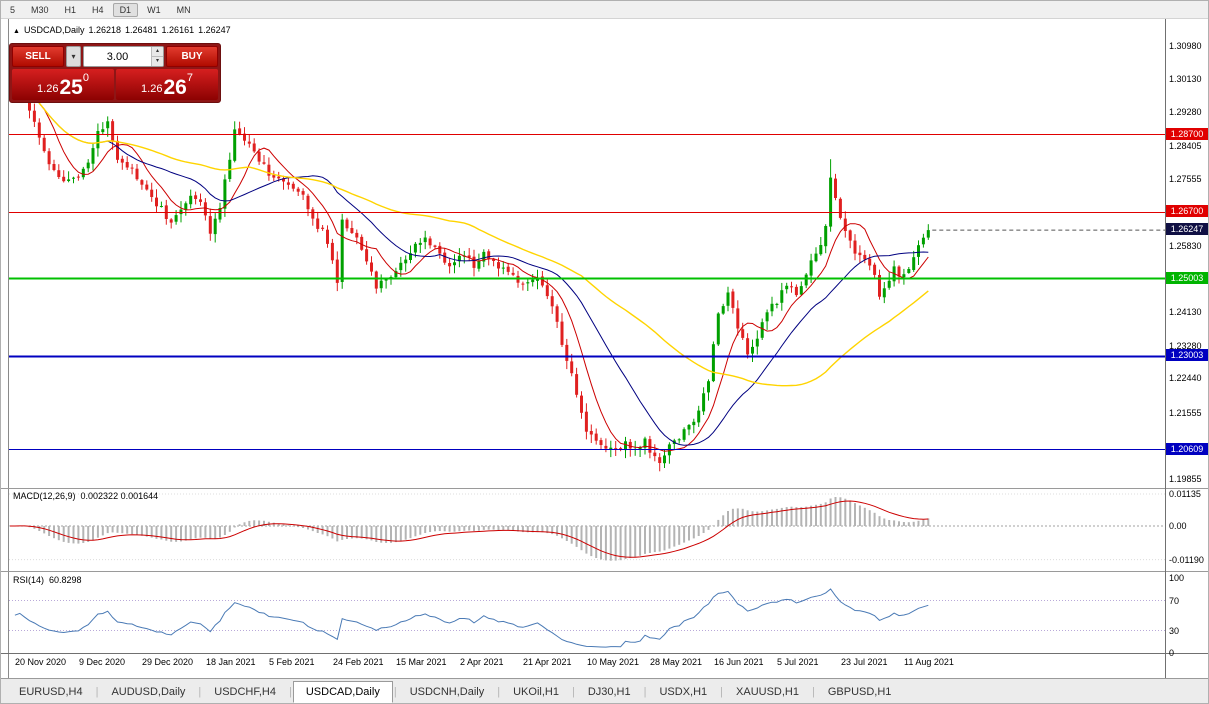  I want to click on chart-tab-usdcnh-daily: USDCNH,Daily, so click(447, 692).